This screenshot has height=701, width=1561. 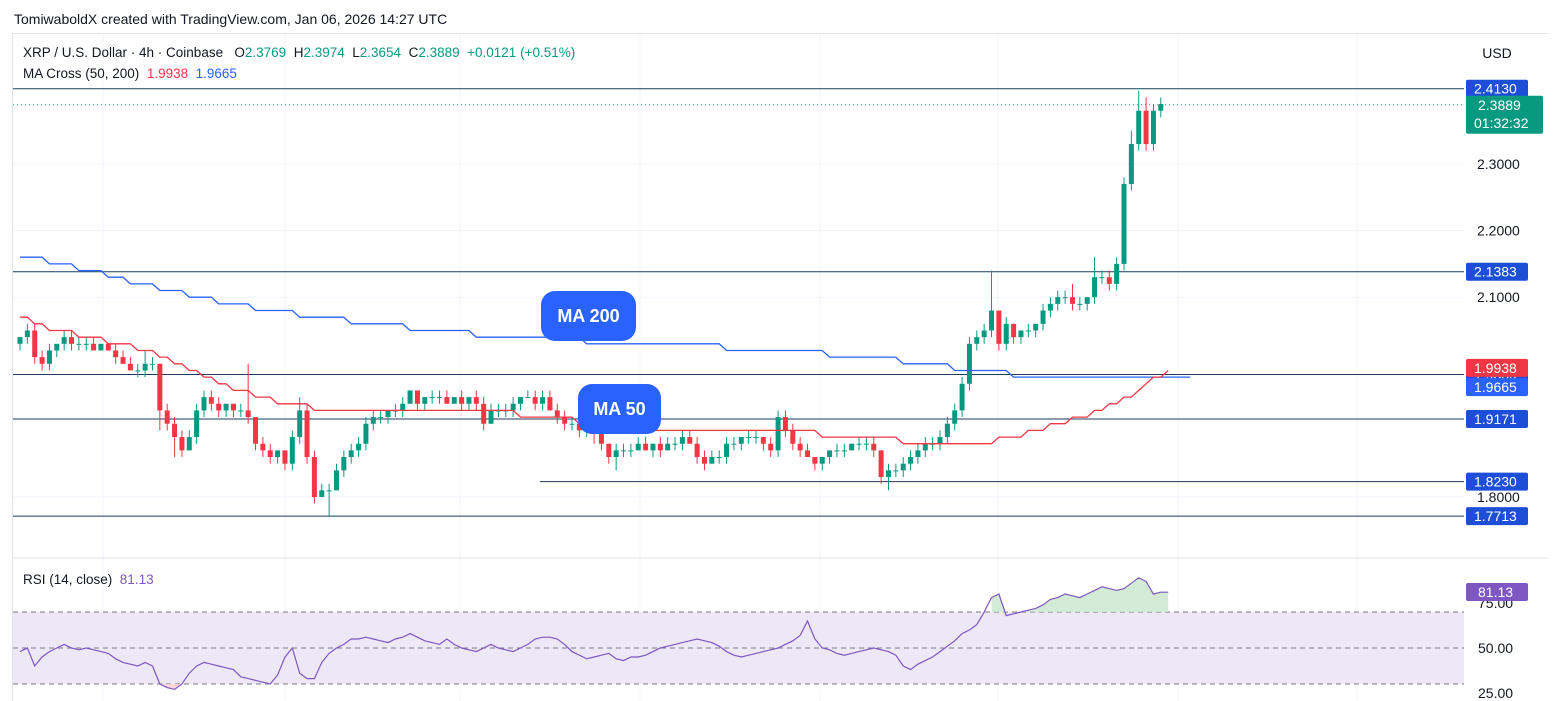 What do you see at coordinates (68, 579) in the screenshot?
I see `rsi-title: RSI (14, close)` at bounding box center [68, 579].